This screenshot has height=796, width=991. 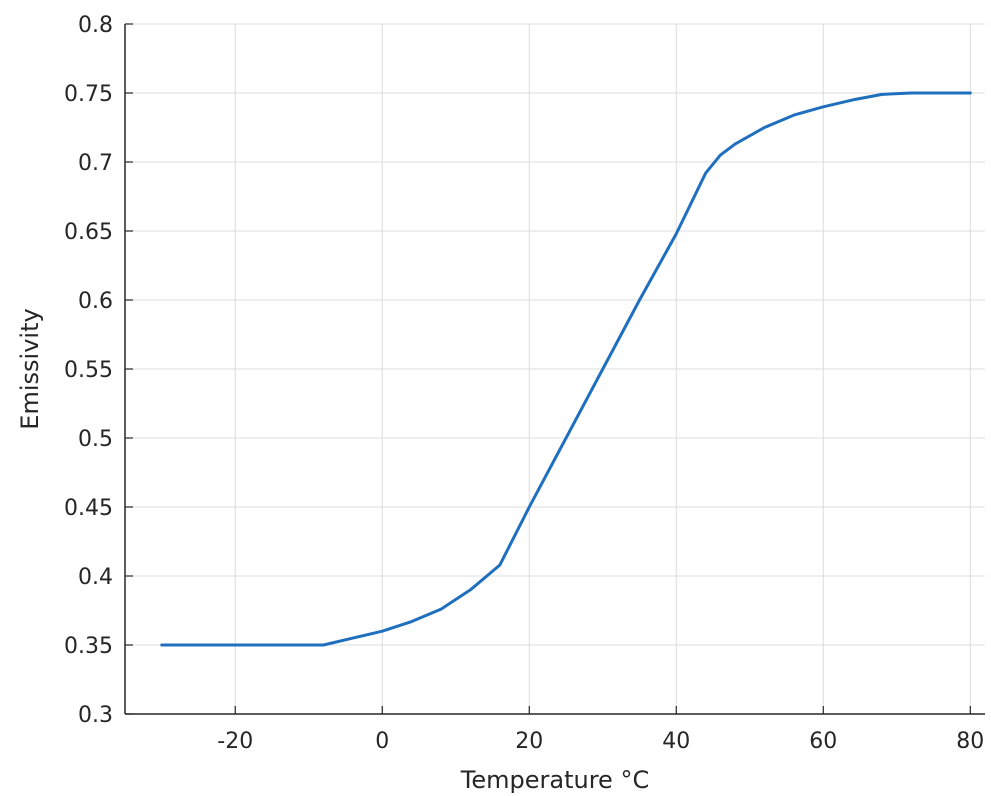 I want to click on x-tick-label: 0, so click(x=382, y=741).